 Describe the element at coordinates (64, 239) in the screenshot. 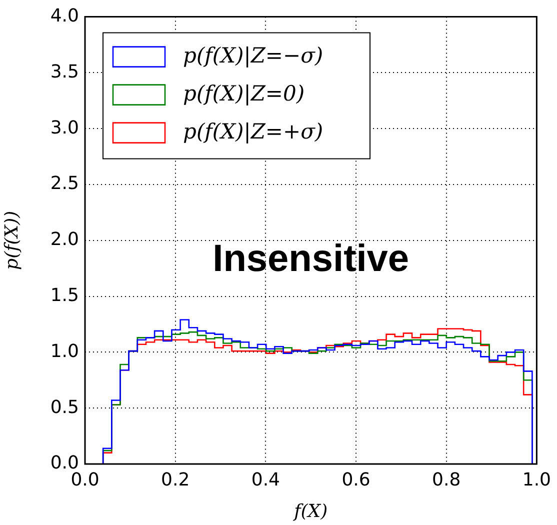

I see `y-tick-label: 2.0` at that location.